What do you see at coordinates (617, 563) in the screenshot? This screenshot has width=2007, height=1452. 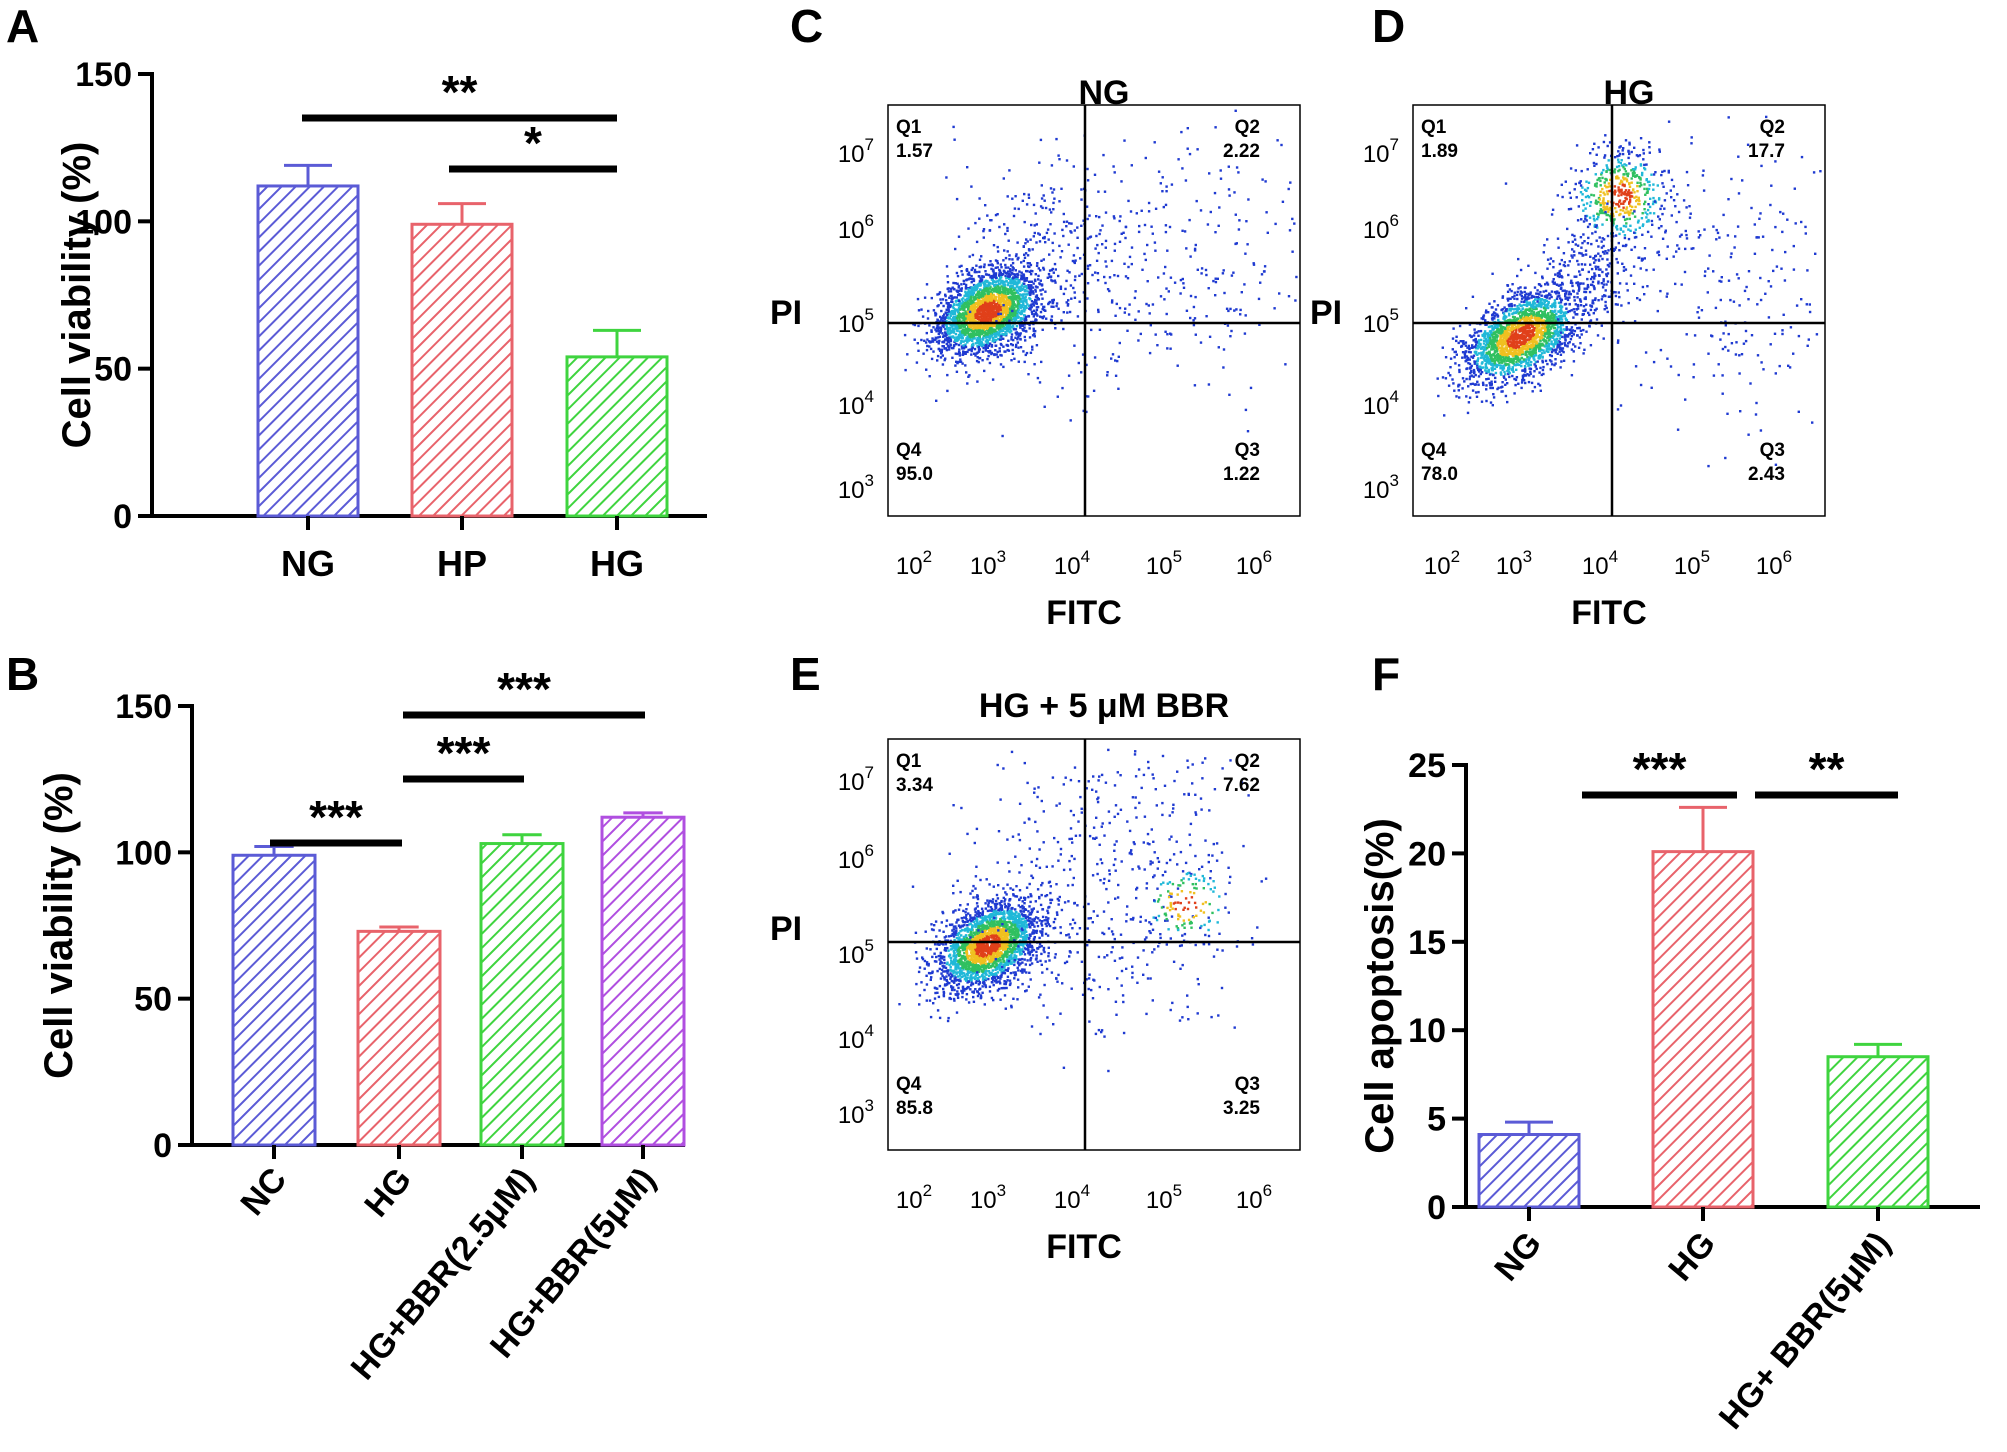 I see `x-tick-label: HG` at bounding box center [617, 563].